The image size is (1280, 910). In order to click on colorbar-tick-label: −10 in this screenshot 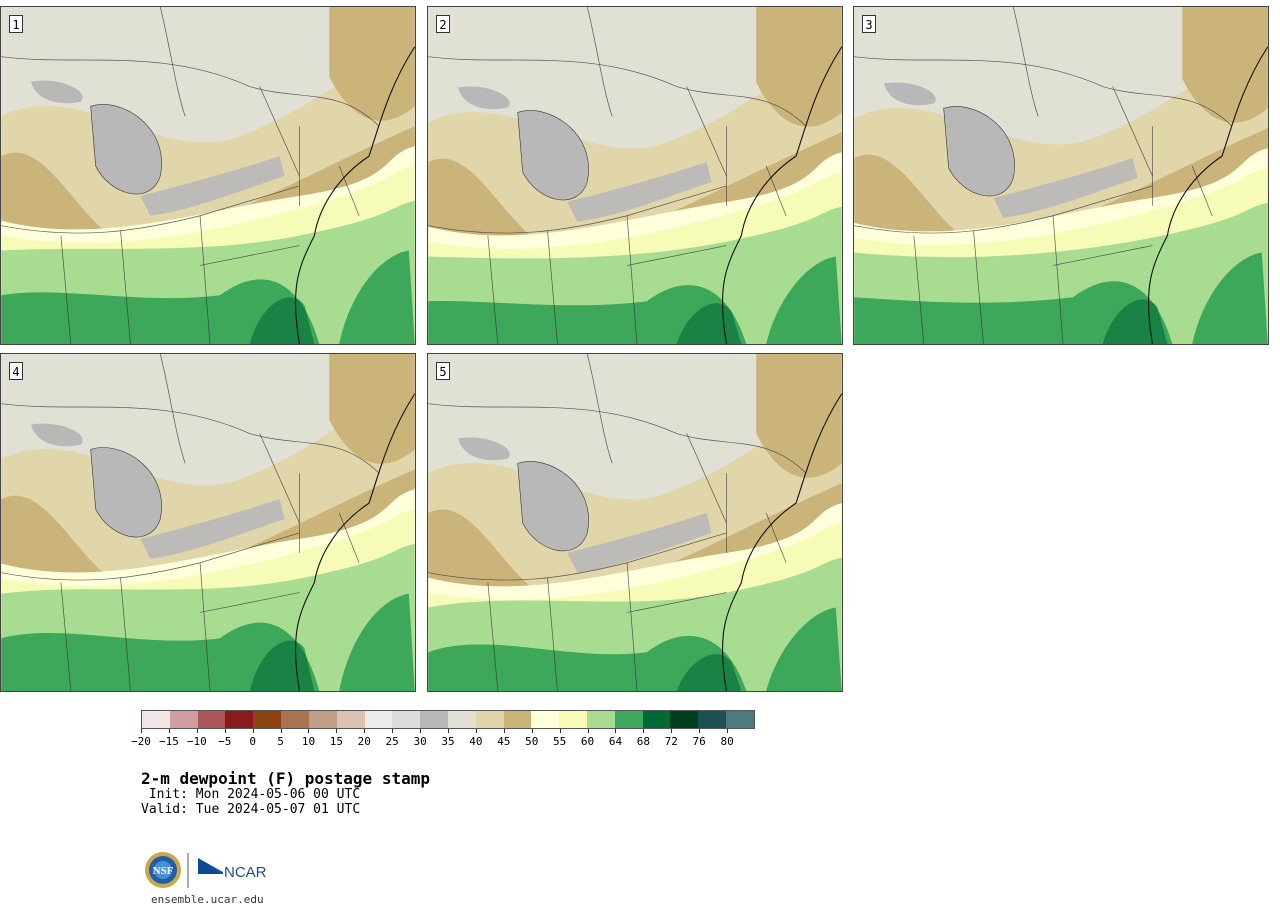, I will do `click(196, 741)`.